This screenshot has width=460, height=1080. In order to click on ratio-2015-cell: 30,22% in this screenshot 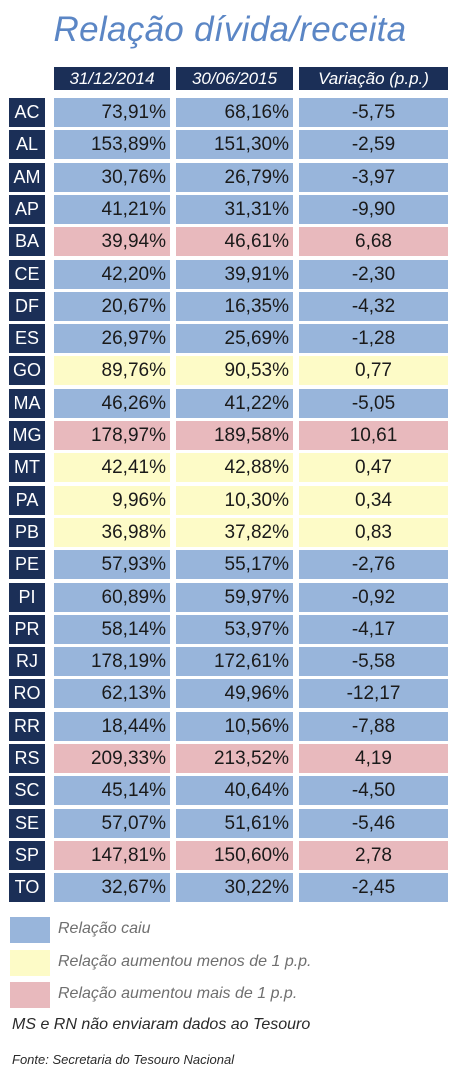, I will do `click(234, 888)`.